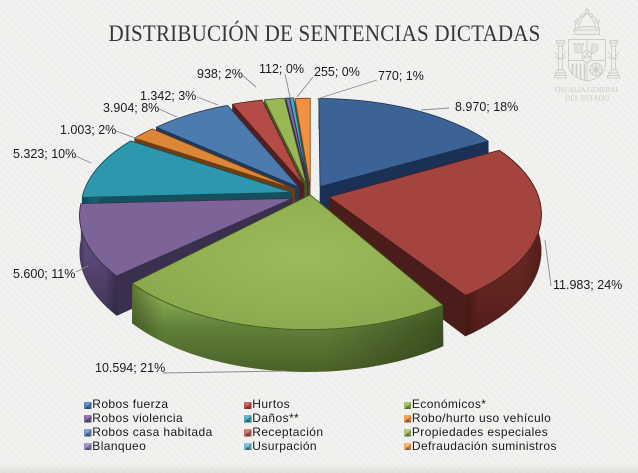 This screenshot has width=638, height=473. Describe the element at coordinates (587, 89) in the screenshot. I see `svg-text: FISCALÍA GENERAL` at that location.